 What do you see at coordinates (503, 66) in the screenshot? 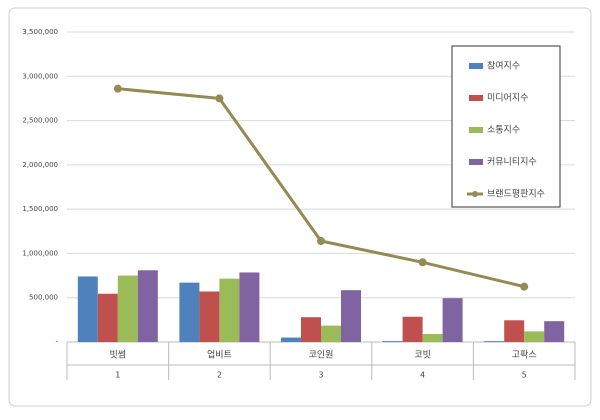
I see `legend-label: 참여지수` at bounding box center [503, 66].